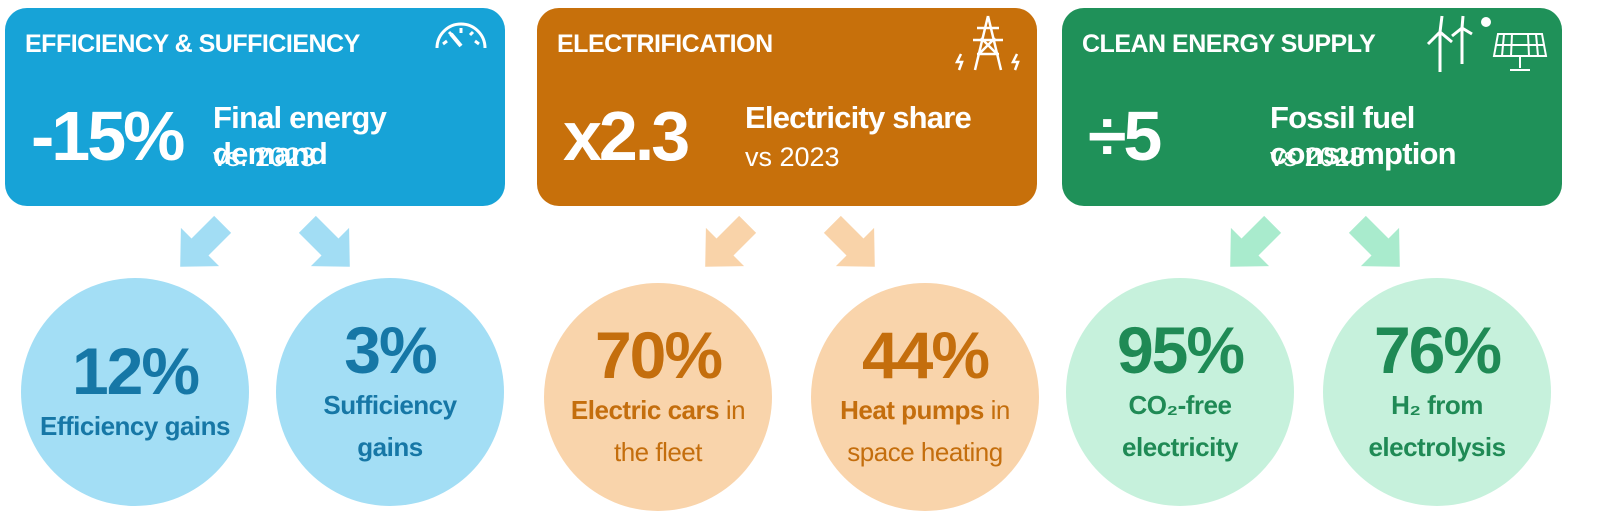 This screenshot has height=524, width=1617. I want to click on stat-text: Heat pumps in space heating, so click(925, 431).